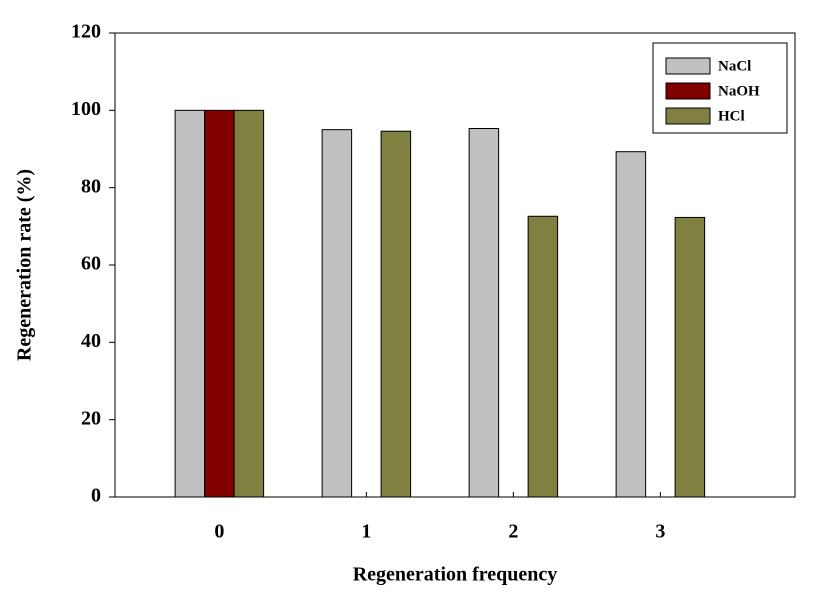 This screenshot has width=826, height=596. What do you see at coordinates (366, 532) in the screenshot?
I see `x-tick-label: 1` at bounding box center [366, 532].